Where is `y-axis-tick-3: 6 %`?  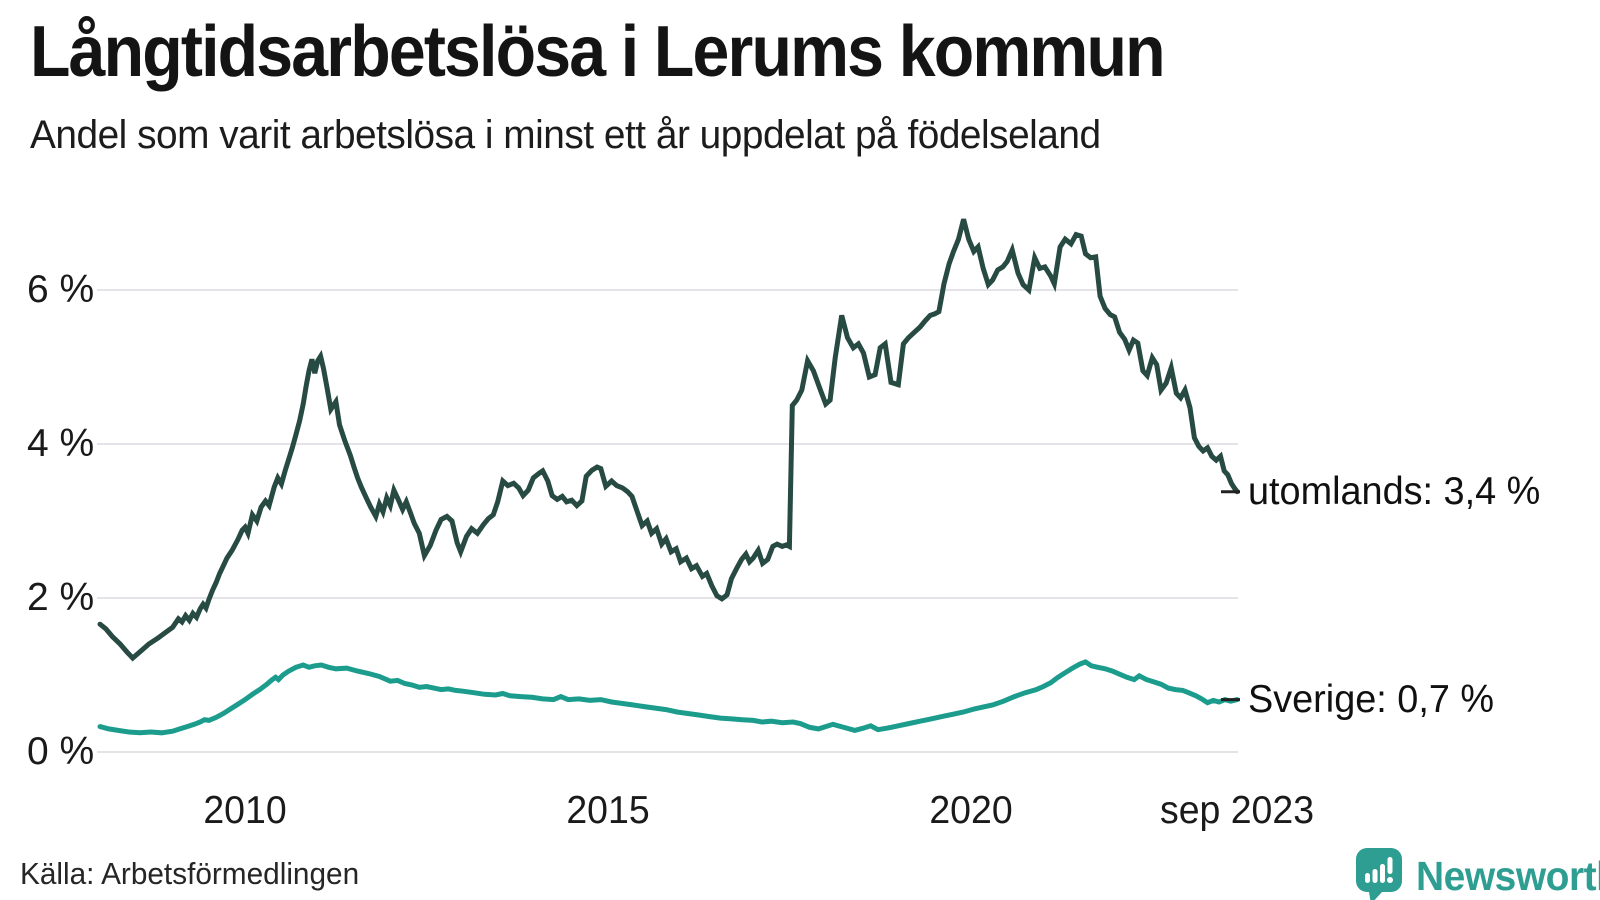
y-axis-tick-3: 6 % is located at coordinates (61, 289).